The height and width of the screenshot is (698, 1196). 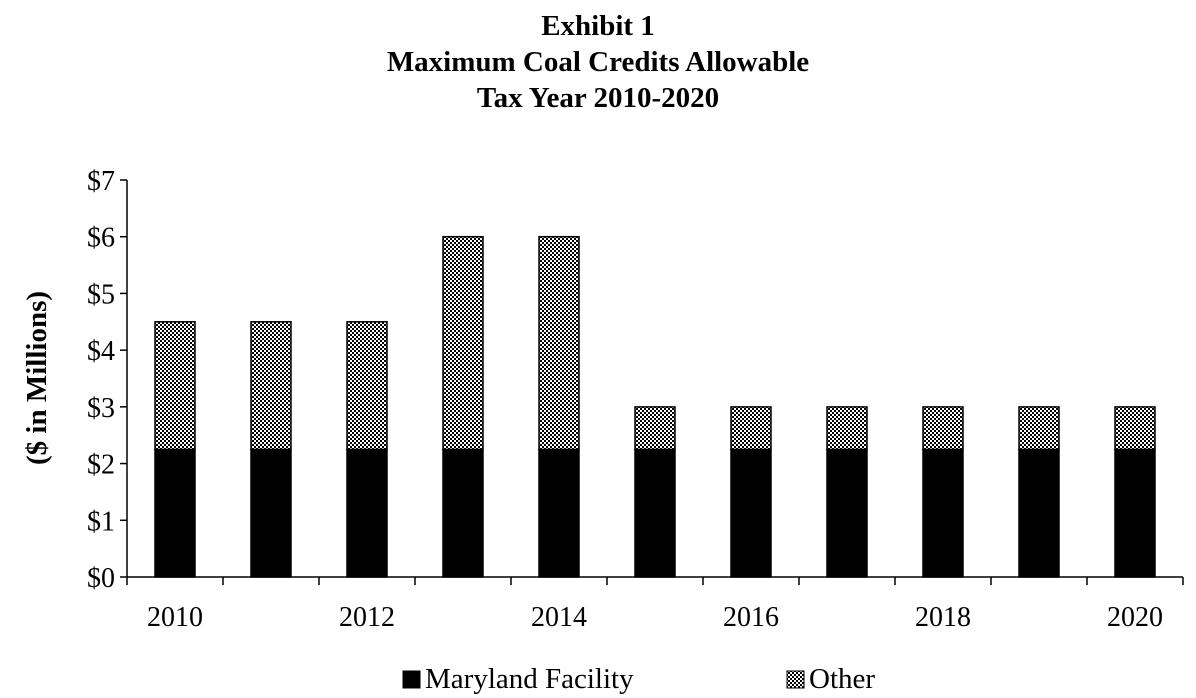 I want to click on bar-other-2020, so click(x=1135, y=428).